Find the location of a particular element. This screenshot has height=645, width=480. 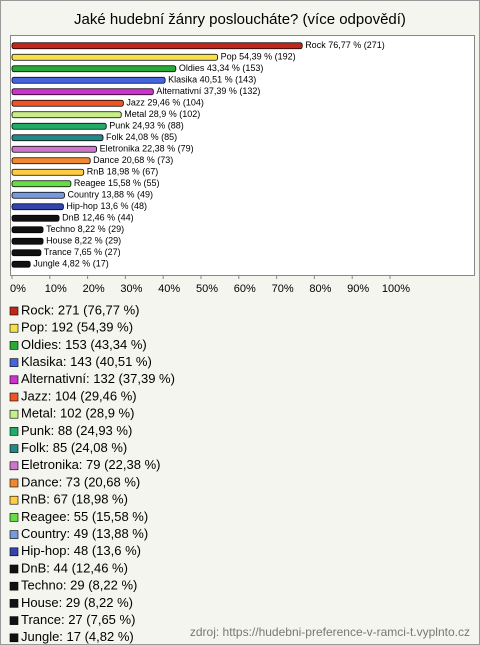

value-label: Reagee 15,58 % (55) is located at coordinates (117, 183).